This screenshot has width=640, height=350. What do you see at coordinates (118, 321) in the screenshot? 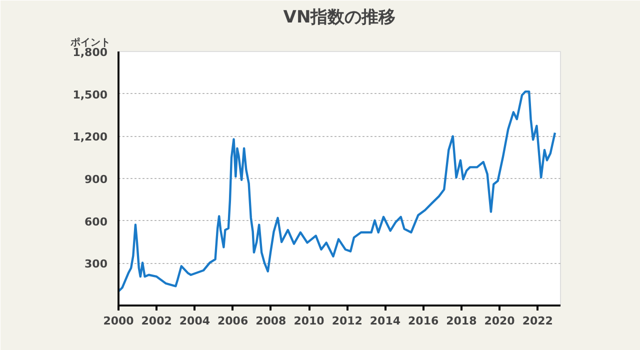
I see `x-tick-label: 2000` at bounding box center [118, 321].